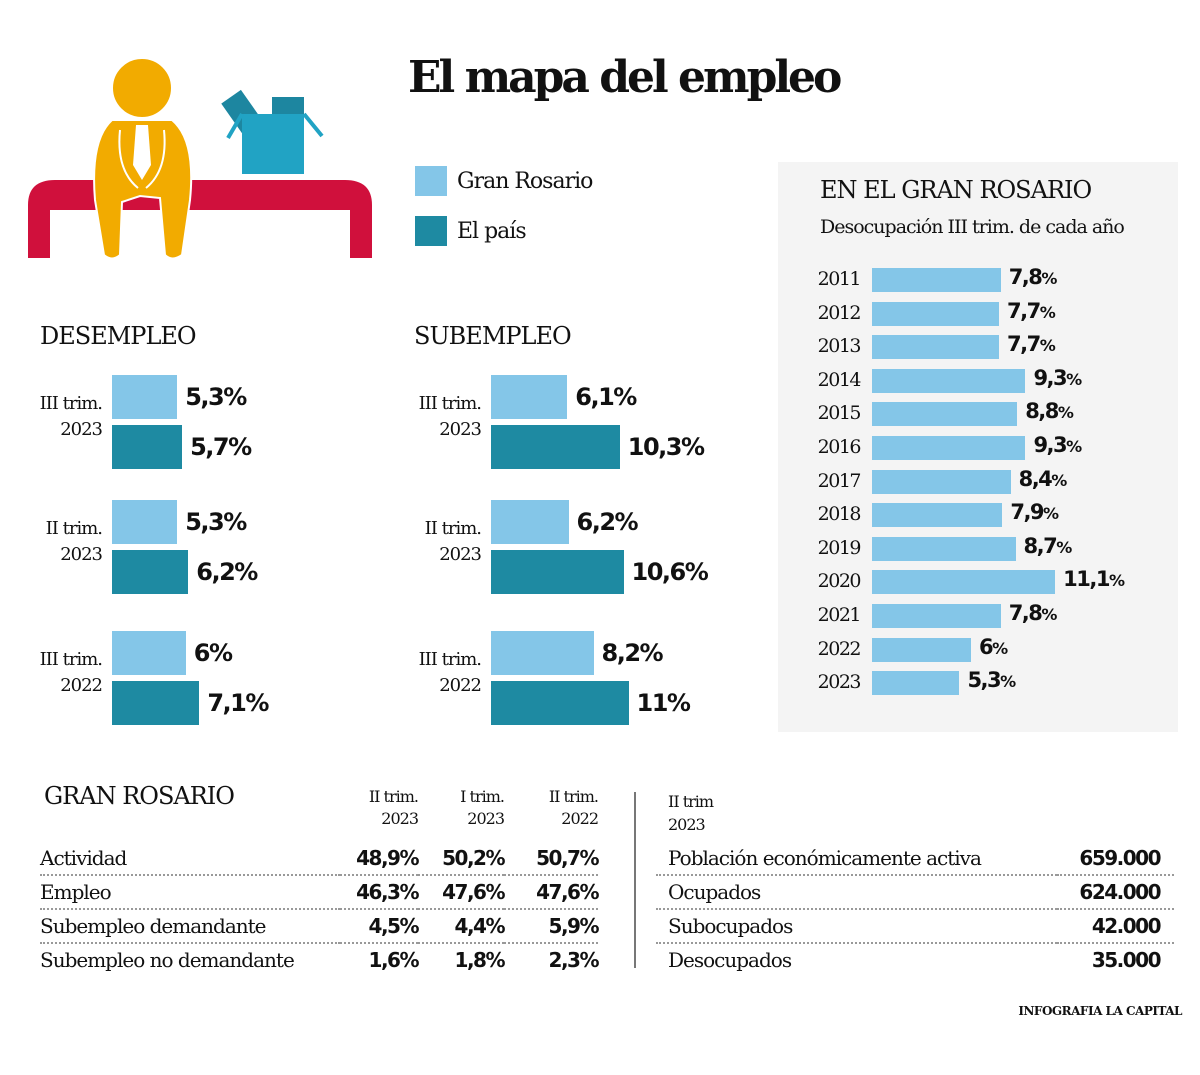 This screenshot has height=1075, width=1200. What do you see at coordinates (986, 646) in the screenshot?
I see `data-label-number: 6` at bounding box center [986, 646].